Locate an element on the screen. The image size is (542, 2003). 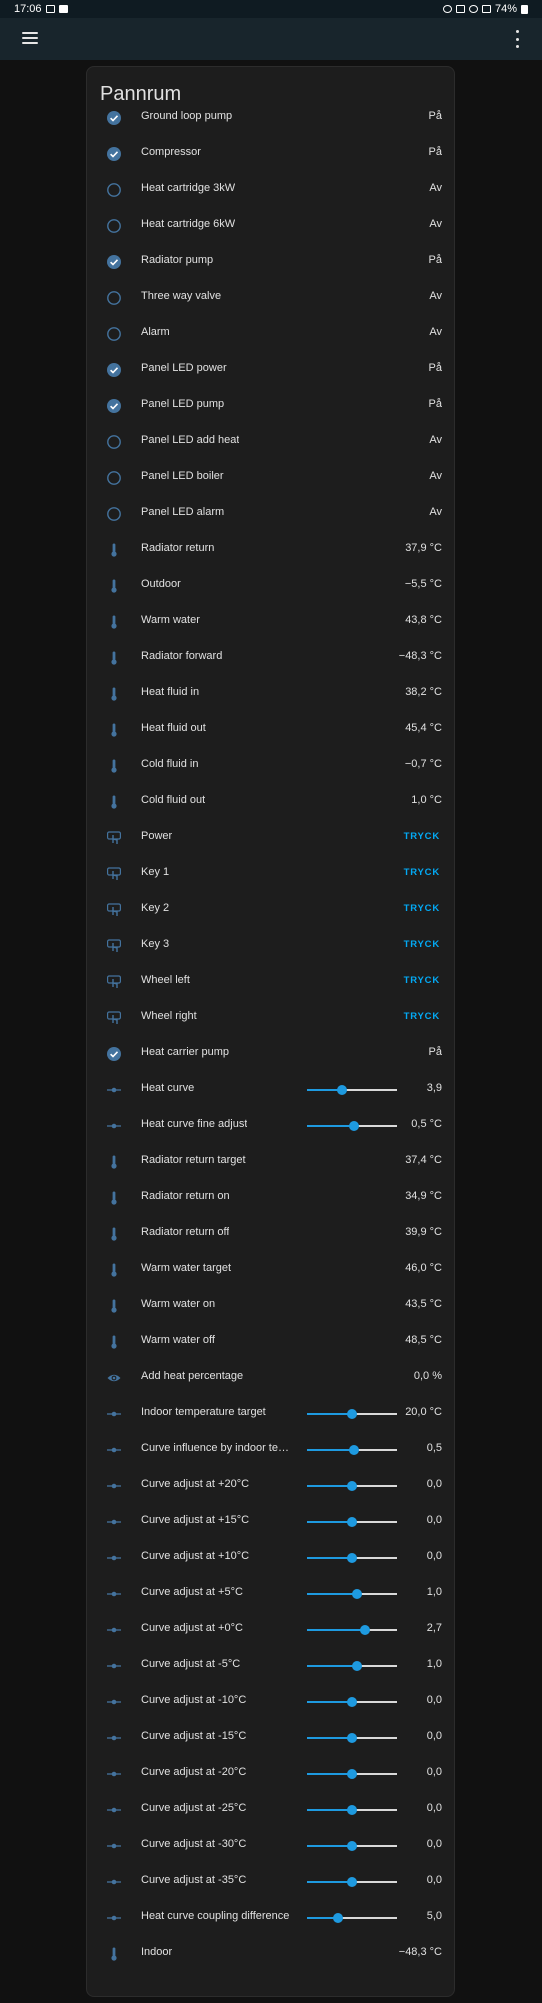
entity-row-curve-adjust-at-25-c: Curve adjust at -25°C 0,0 is located at coordinates (270, 1810).